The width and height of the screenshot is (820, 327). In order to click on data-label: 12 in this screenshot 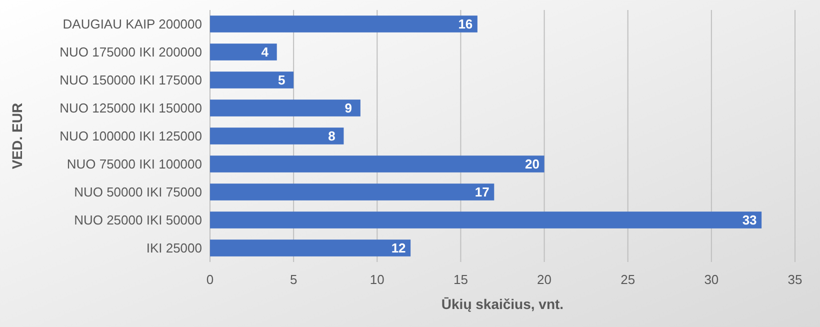, I will do `click(398, 248)`.